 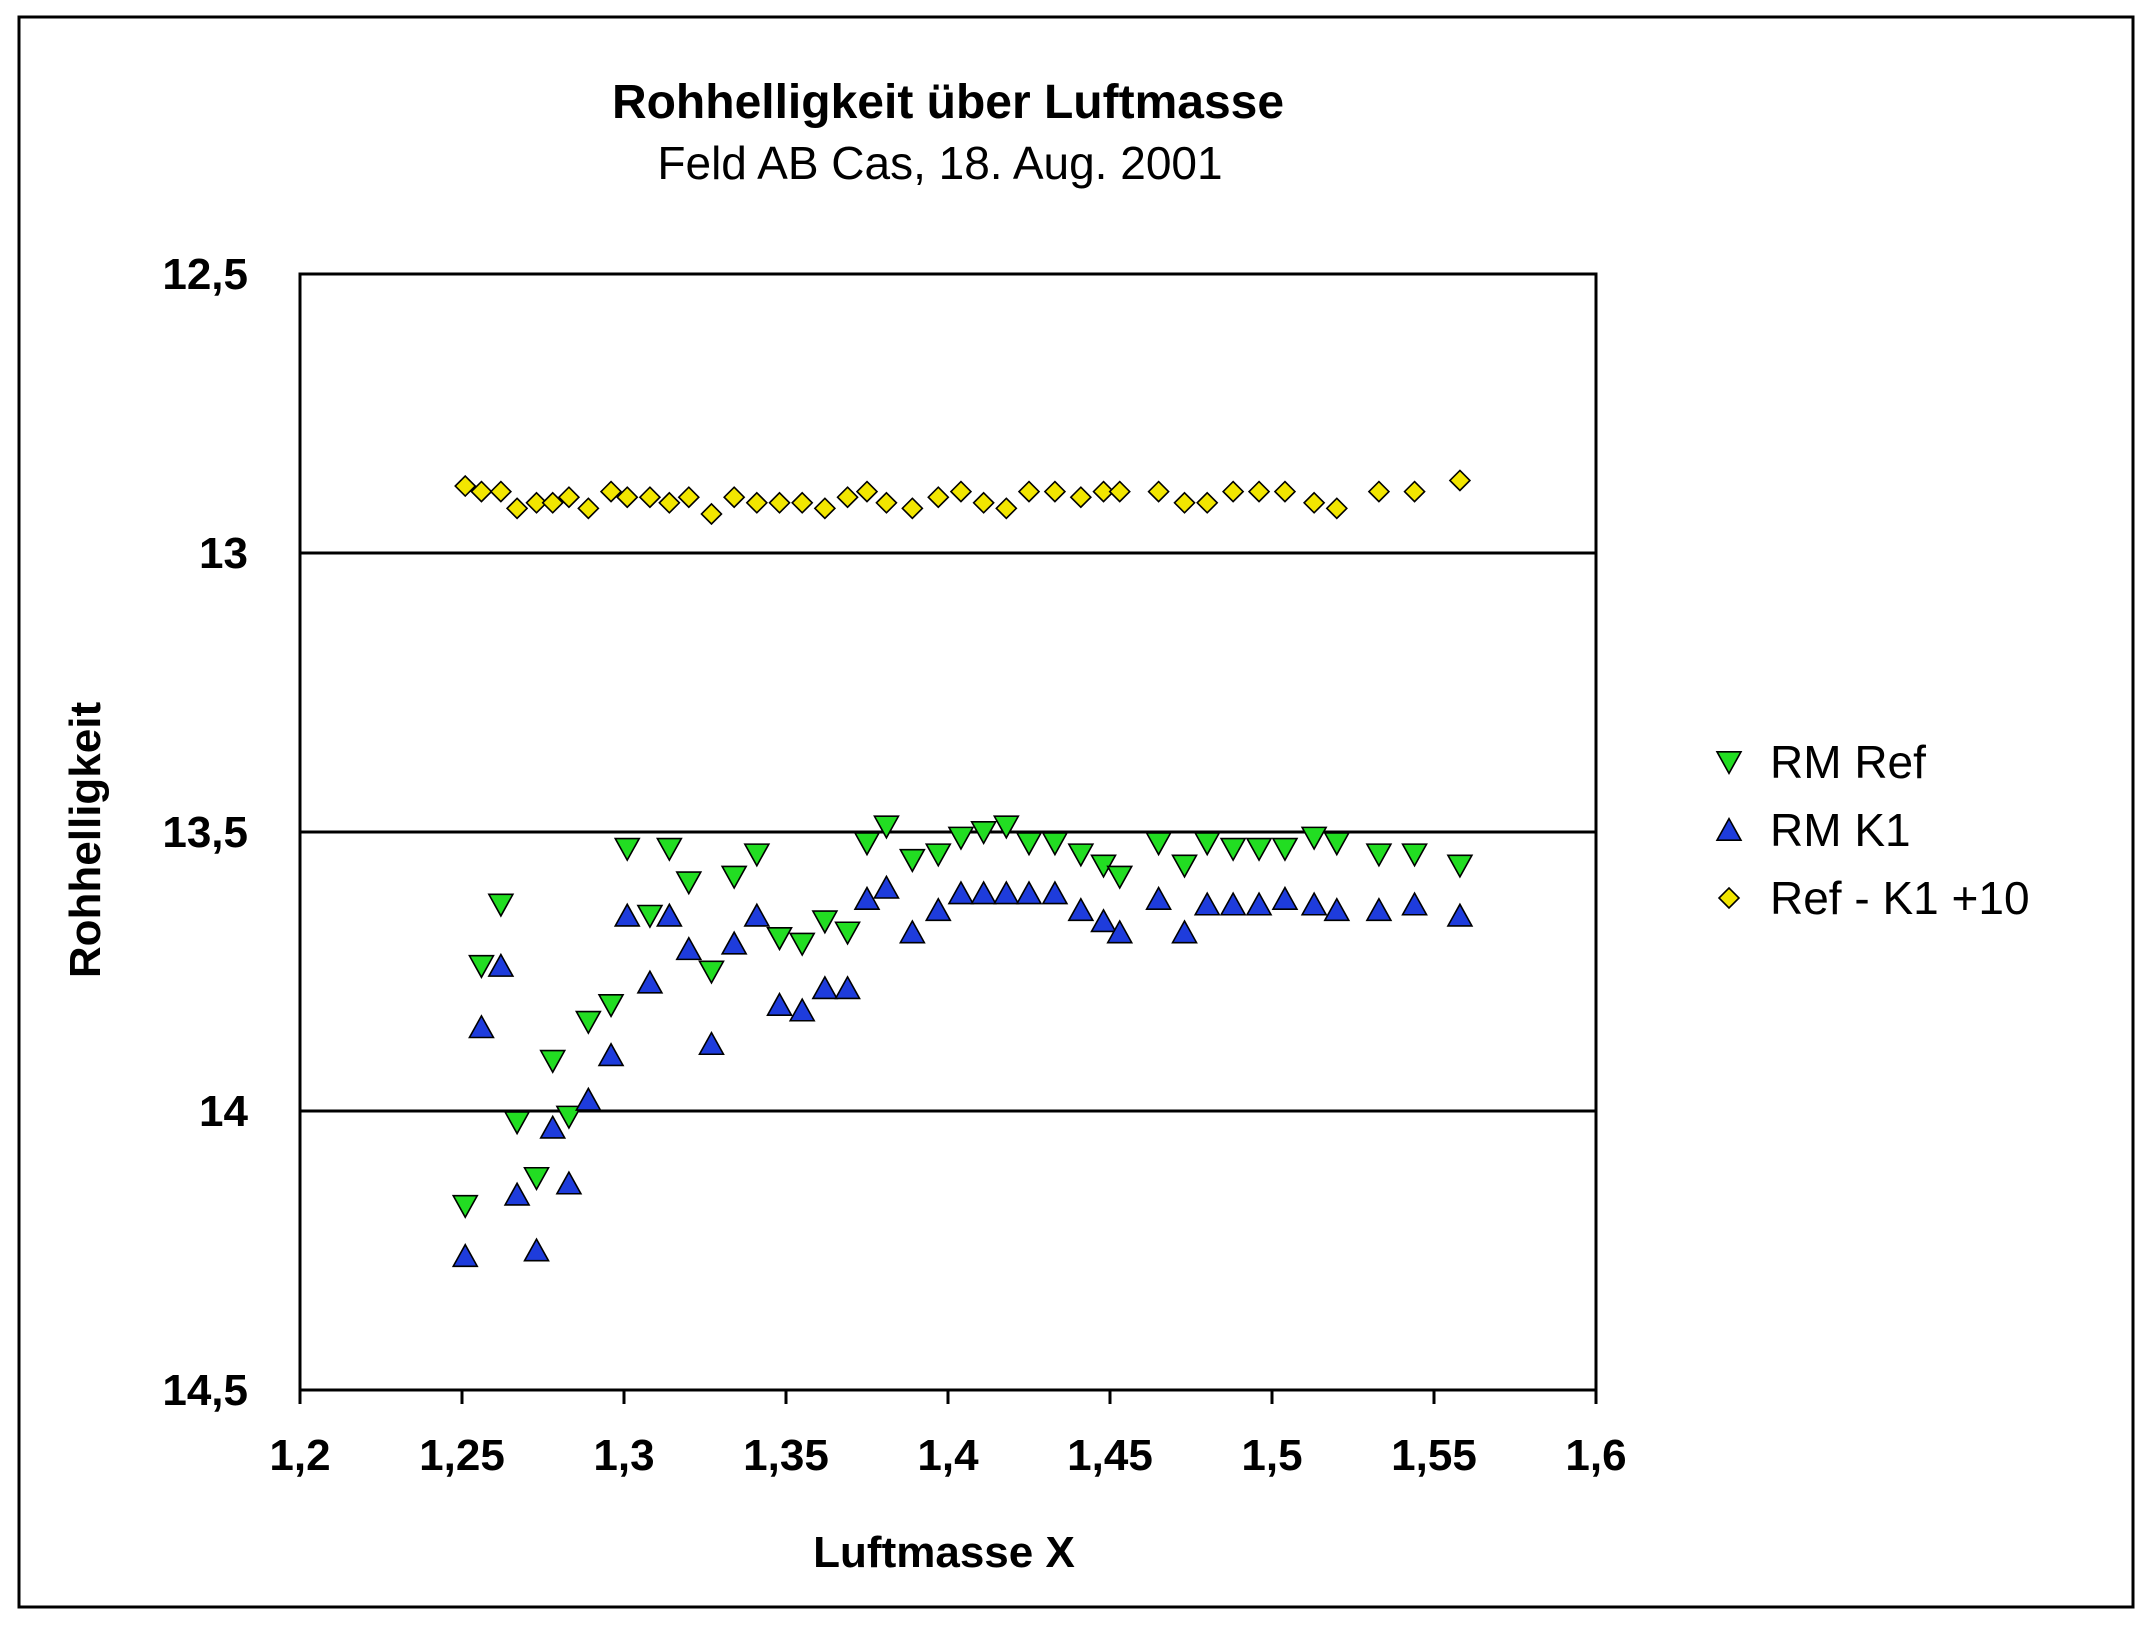 I want to click on y-tick-label: 14, so click(x=223, y=1111).